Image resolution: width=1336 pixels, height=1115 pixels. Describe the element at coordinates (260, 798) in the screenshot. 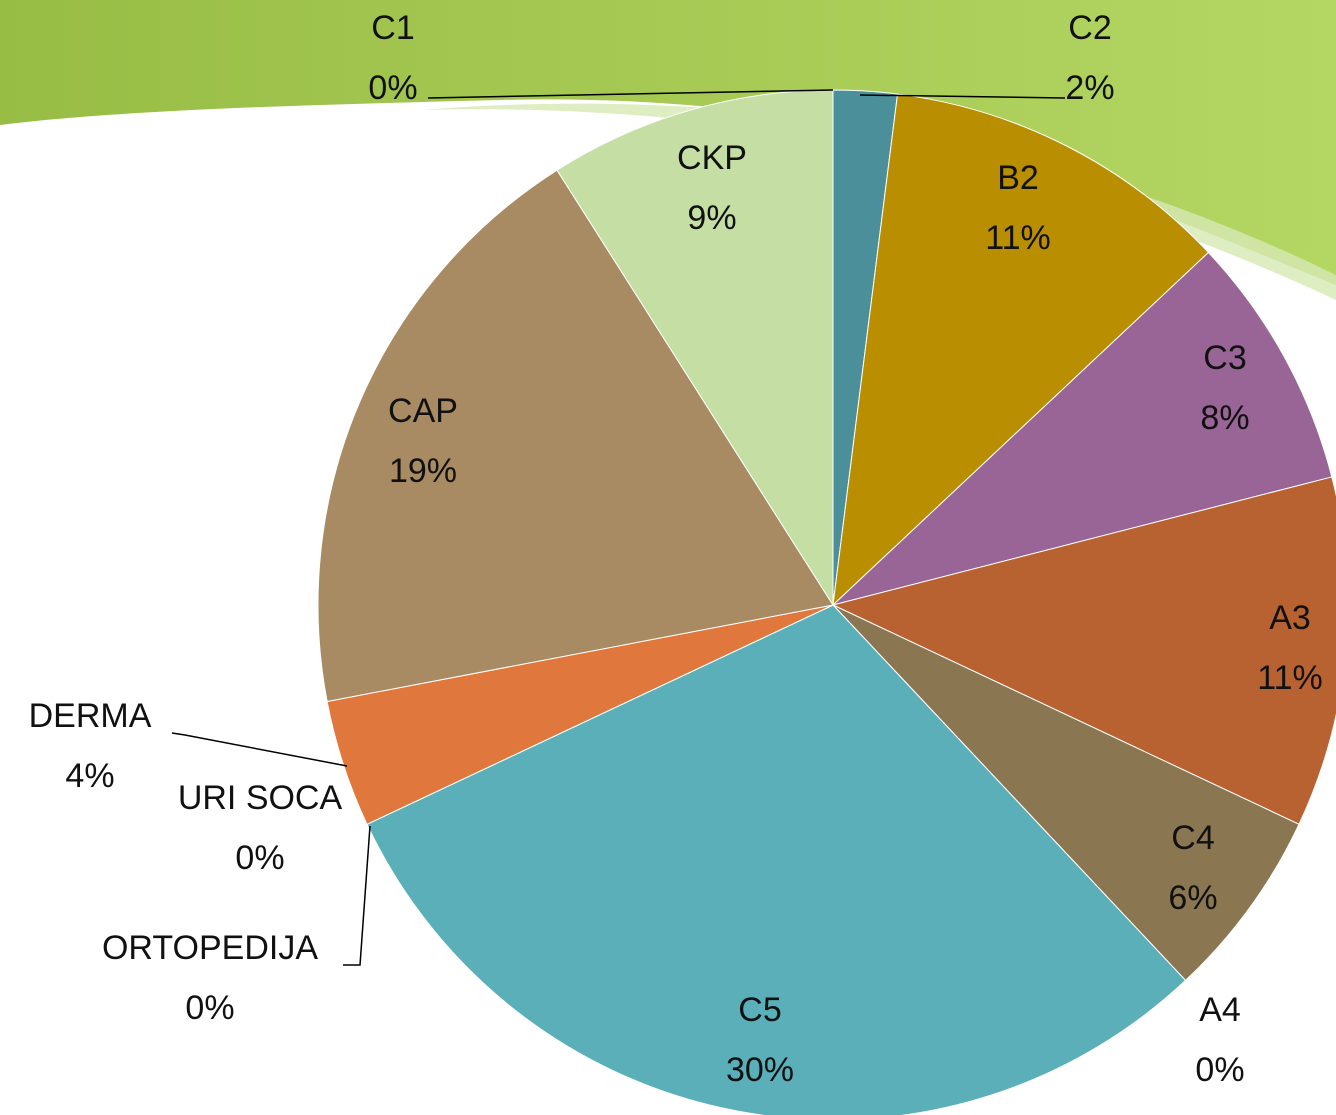

I see `category-label: URI SOCA` at that location.